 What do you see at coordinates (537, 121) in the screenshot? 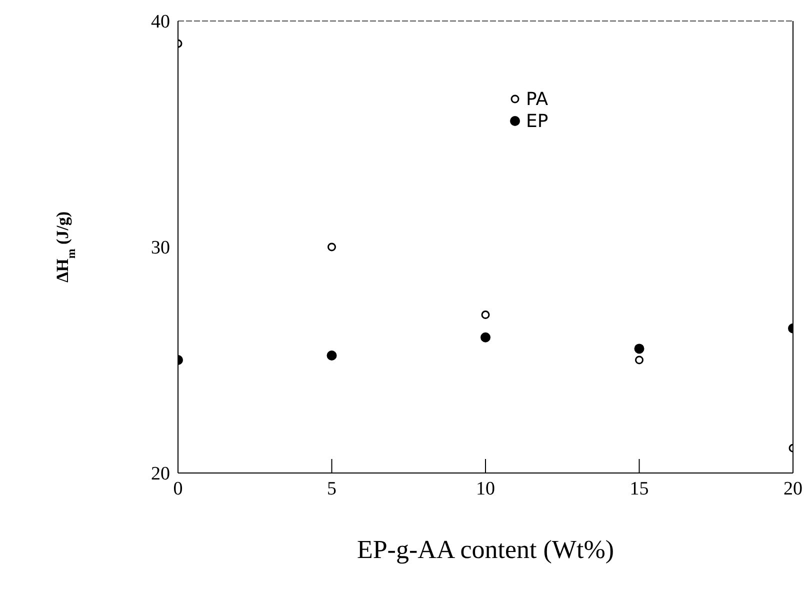
I see `legend-label: EP` at bounding box center [537, 121].